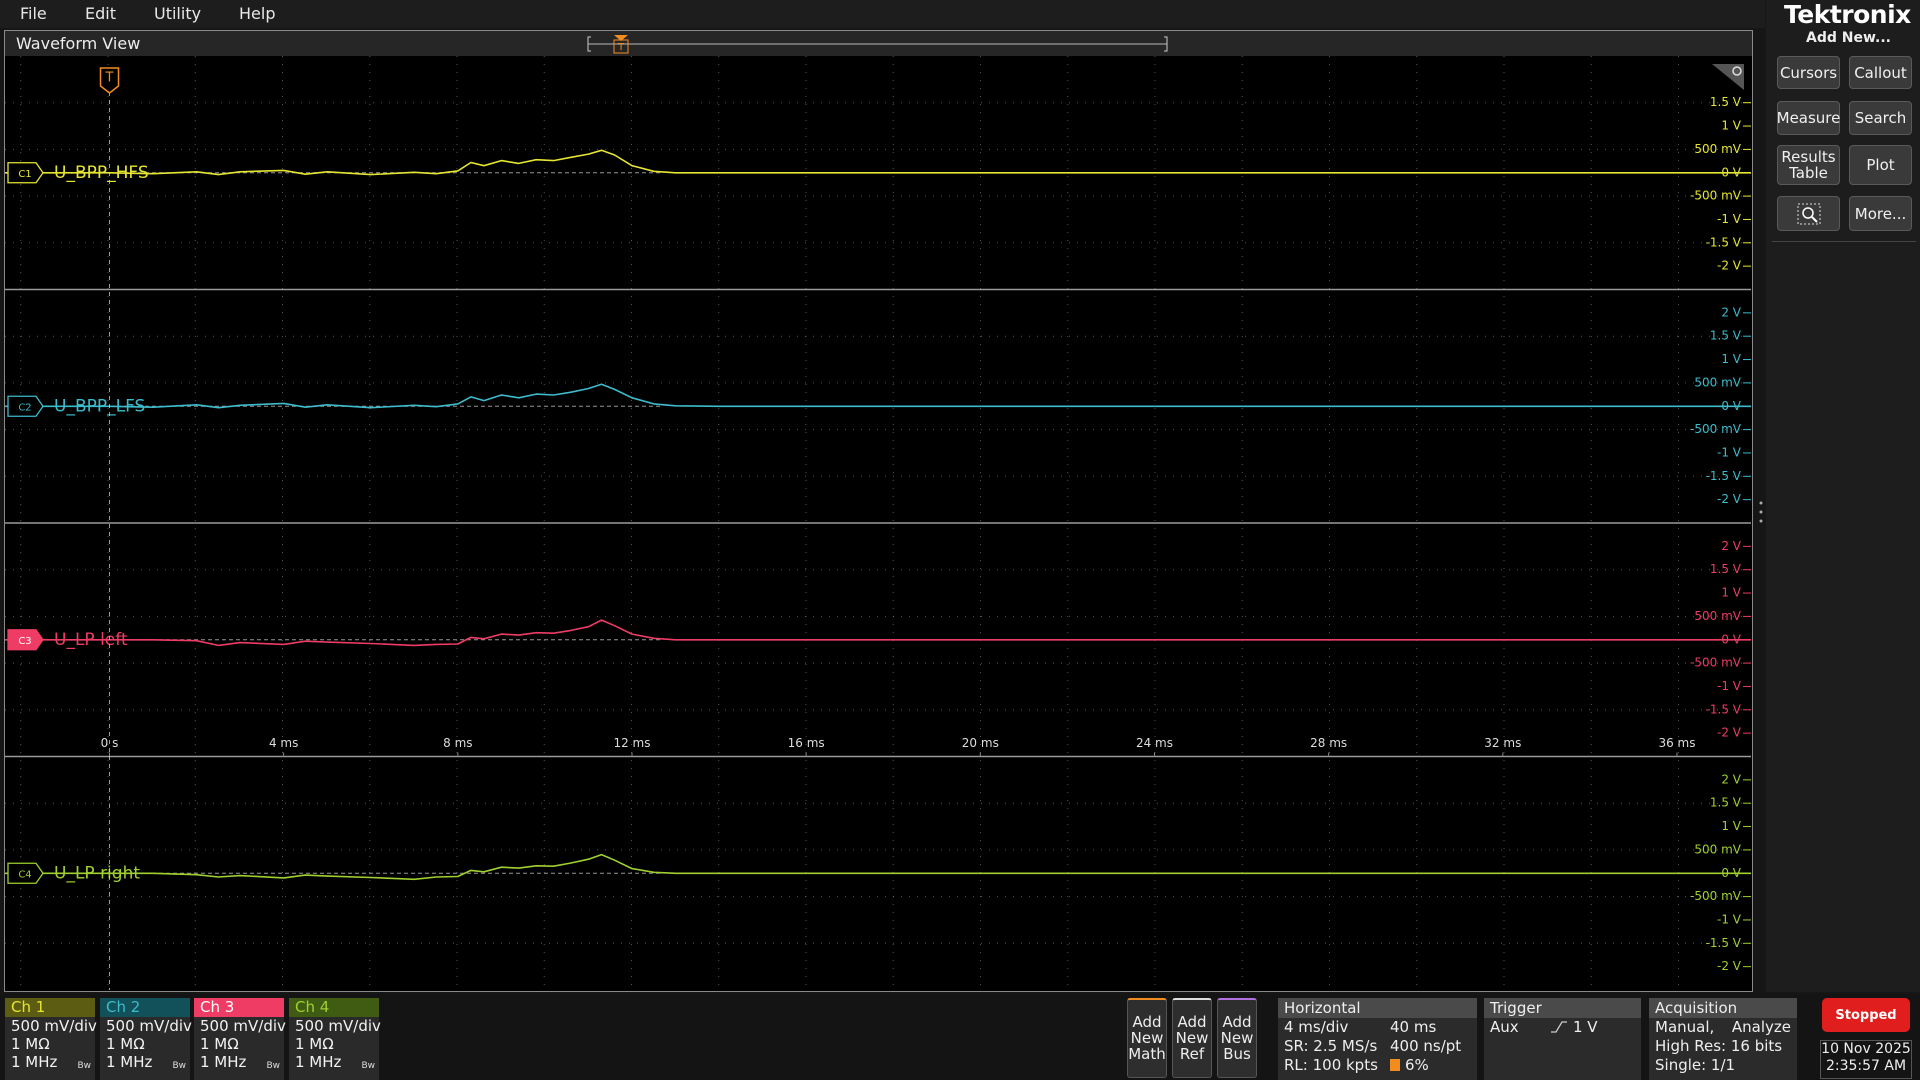 The width and height of the screenshot is (1920, 1080). Describe the element at coordinates (980, 743) in the screenshot. I see `x-tick-label: 20 ms` at that location.